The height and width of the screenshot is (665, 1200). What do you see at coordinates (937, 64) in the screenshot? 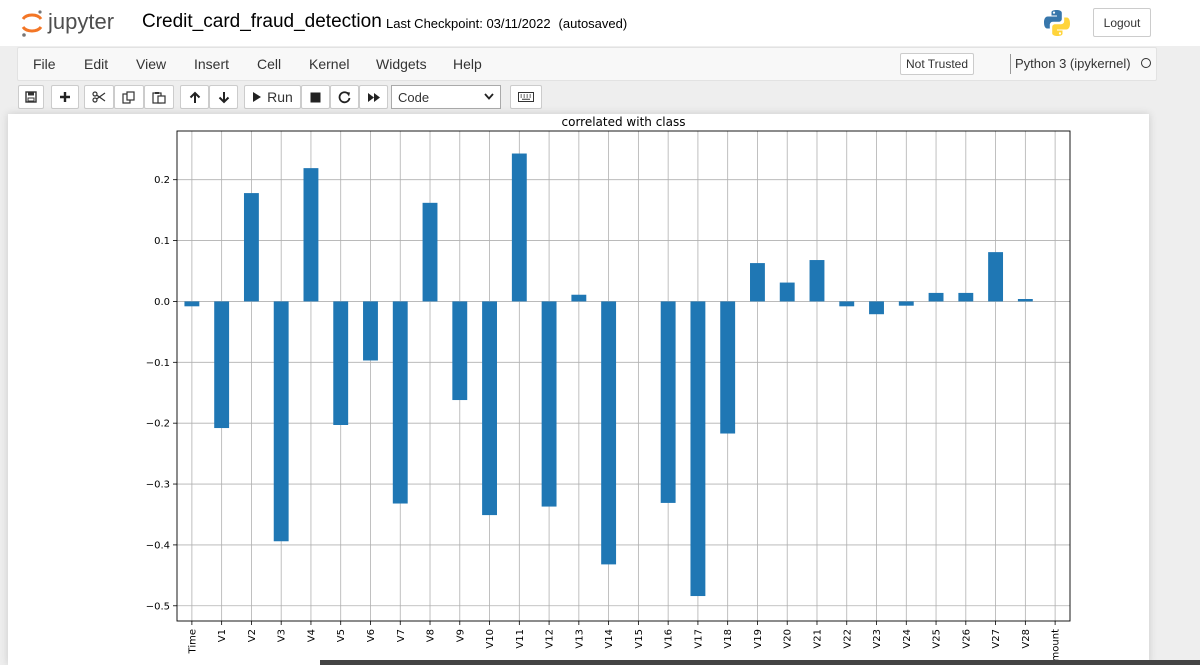
I see `trust-indicator-button: Not Trusted` at bounding box center [937, 64].